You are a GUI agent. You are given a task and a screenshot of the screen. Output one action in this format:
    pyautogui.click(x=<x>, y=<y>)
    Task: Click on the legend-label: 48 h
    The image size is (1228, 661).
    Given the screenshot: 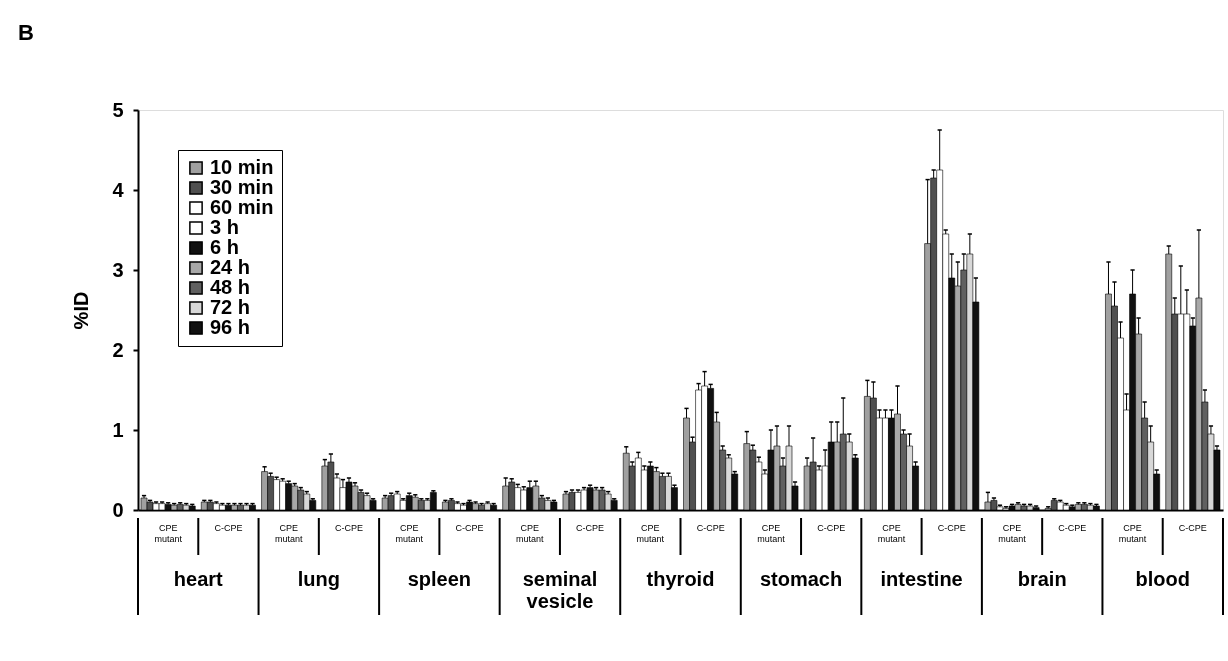 What is the action you would take?
    pyautogui.click(x=230, y=287)
    